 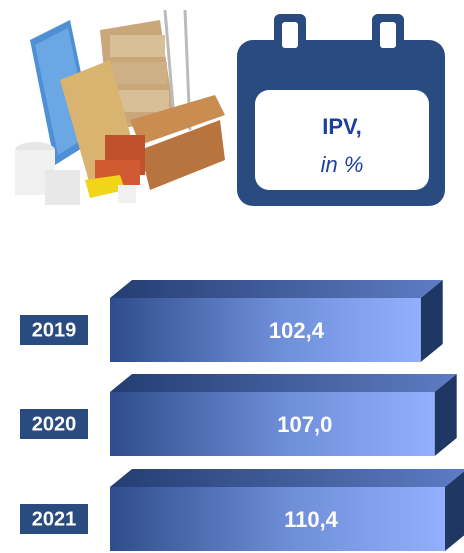 I want to click on value-label: 102,4, so click(x=297, y=330).